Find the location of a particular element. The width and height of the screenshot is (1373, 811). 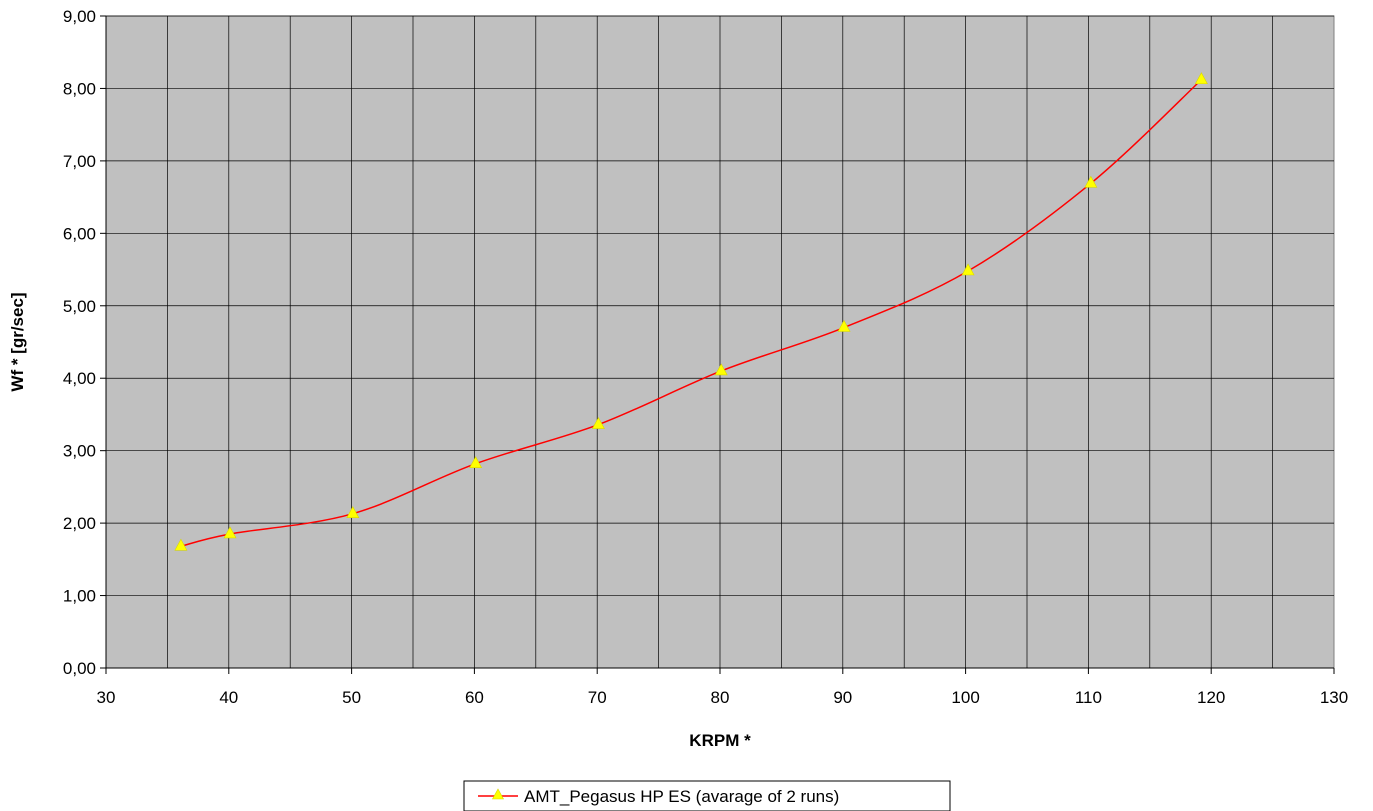

x-tick-label: 60 is located at coordinates (474, 697).